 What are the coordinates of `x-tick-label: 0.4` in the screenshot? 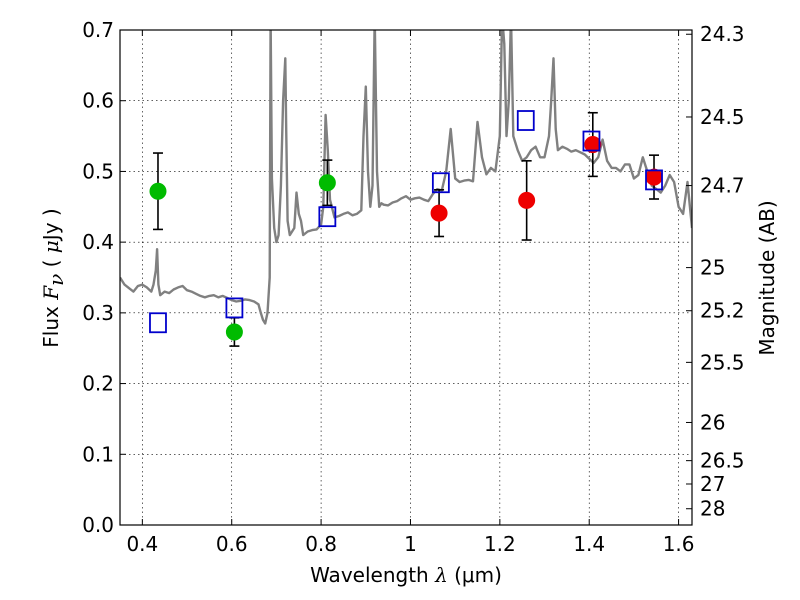 It's located at (142, 544).